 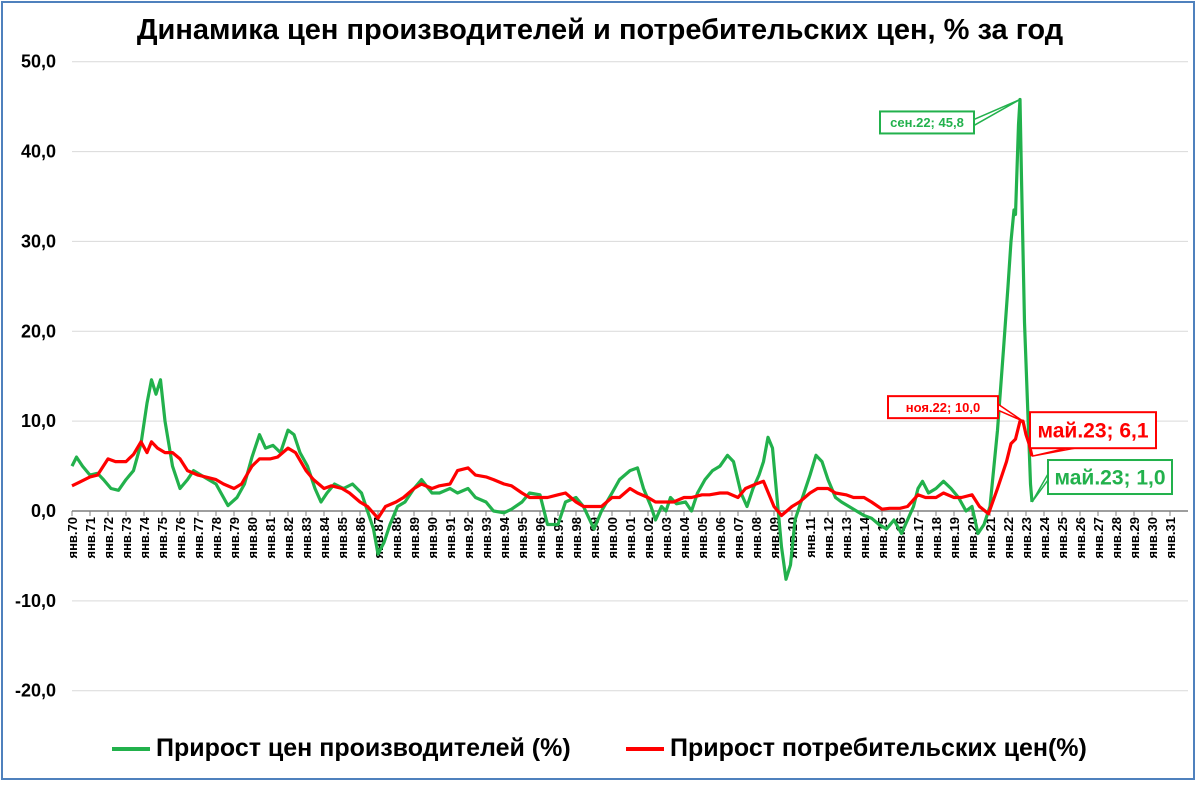 What do you see at coordinates (612, 538) in the screenshot?
I see `x-tick-label: янв.00` at bounding box center [612, 538].